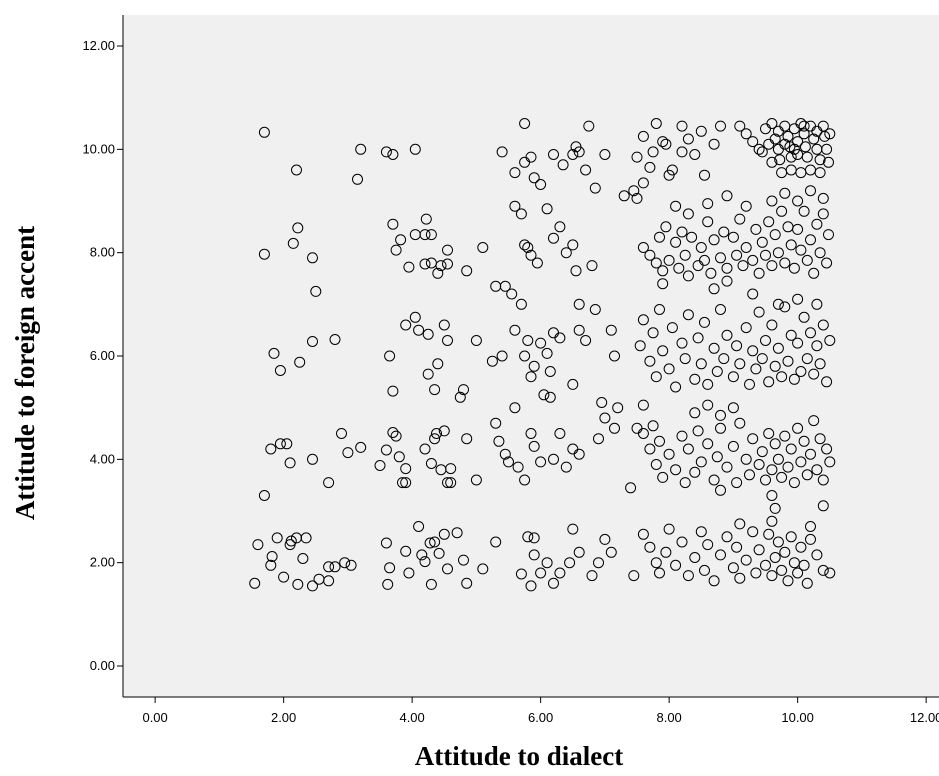 The width and height of the screenshot is (939, 776). I want to click on y-tick-label: 2.00, so click(102, 562).